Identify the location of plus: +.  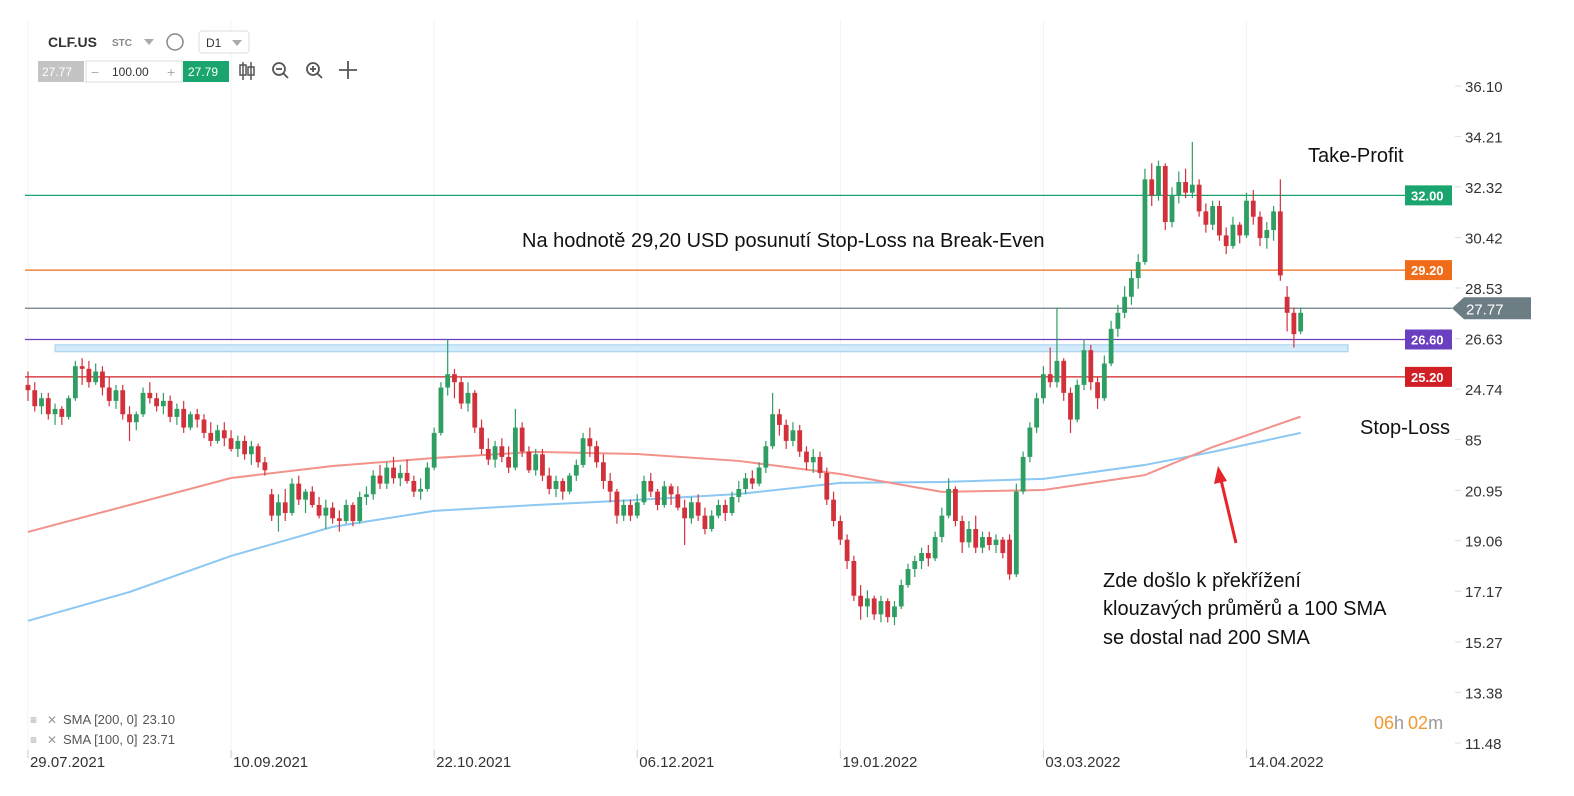
(171, 72).